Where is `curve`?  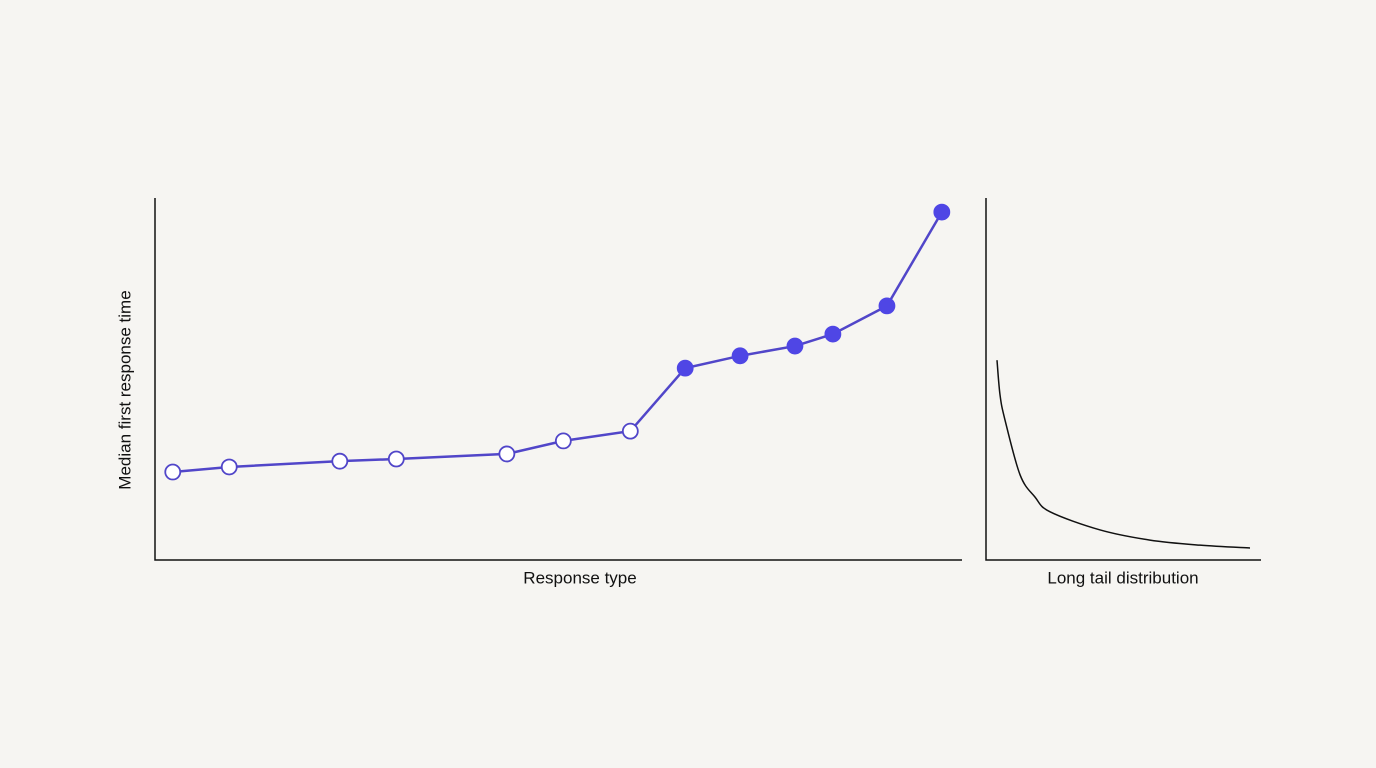 curve is located at coordinates (1123, 454).